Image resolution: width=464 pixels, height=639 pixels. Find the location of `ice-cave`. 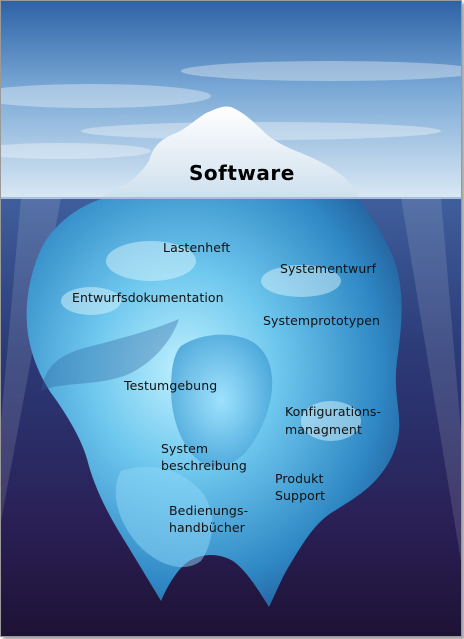

ice-cave is located at coordinates (222, 400).